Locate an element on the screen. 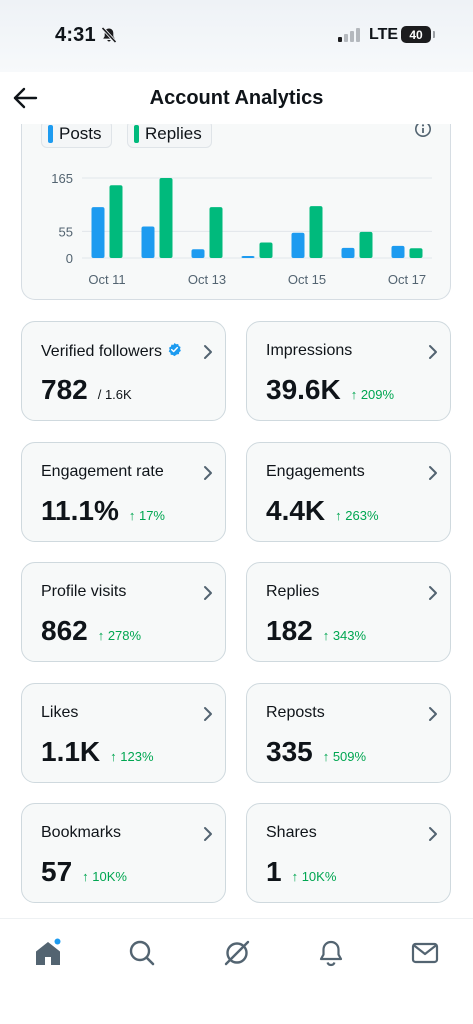 This screenshot has height=1024, width=473. stat-label: Engagement rate is located at coordinates (102, 472).